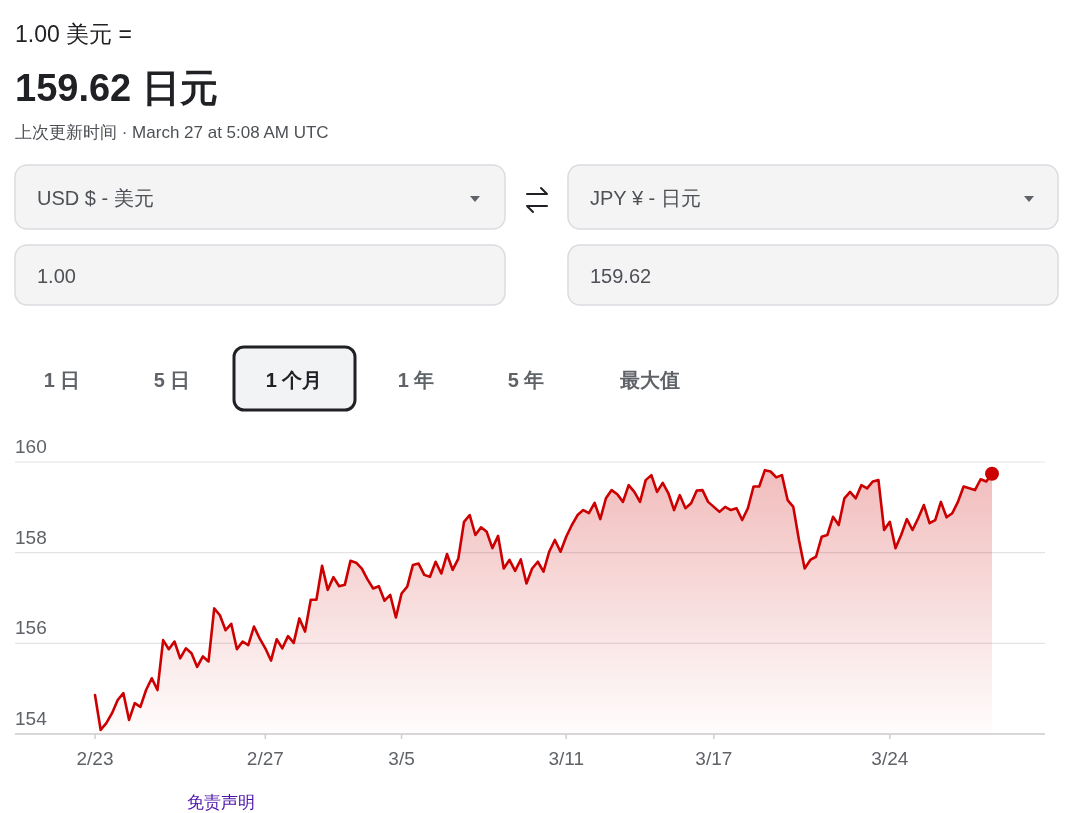 Image resolution: width=1080 pixels, height=813 pixels. Describe the element at coordinates (62, 380) in the screenshot. I see `text: 1 日` at that location.